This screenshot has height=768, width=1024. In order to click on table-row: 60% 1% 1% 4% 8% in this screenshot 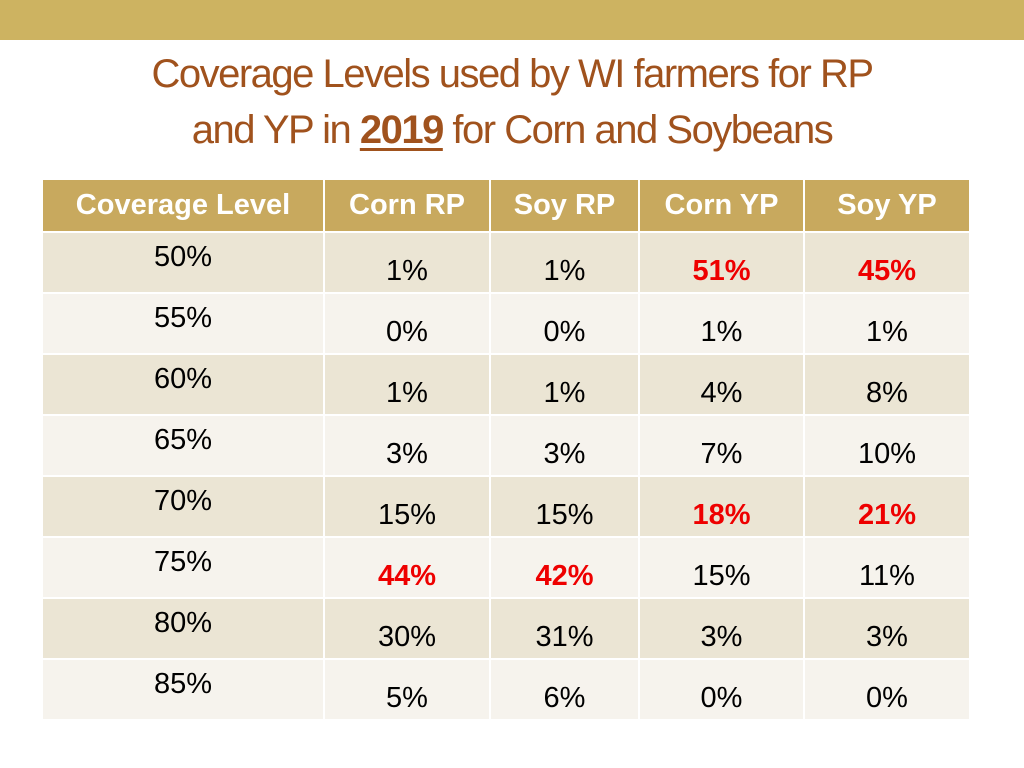, I will do `click(506, 384)`.